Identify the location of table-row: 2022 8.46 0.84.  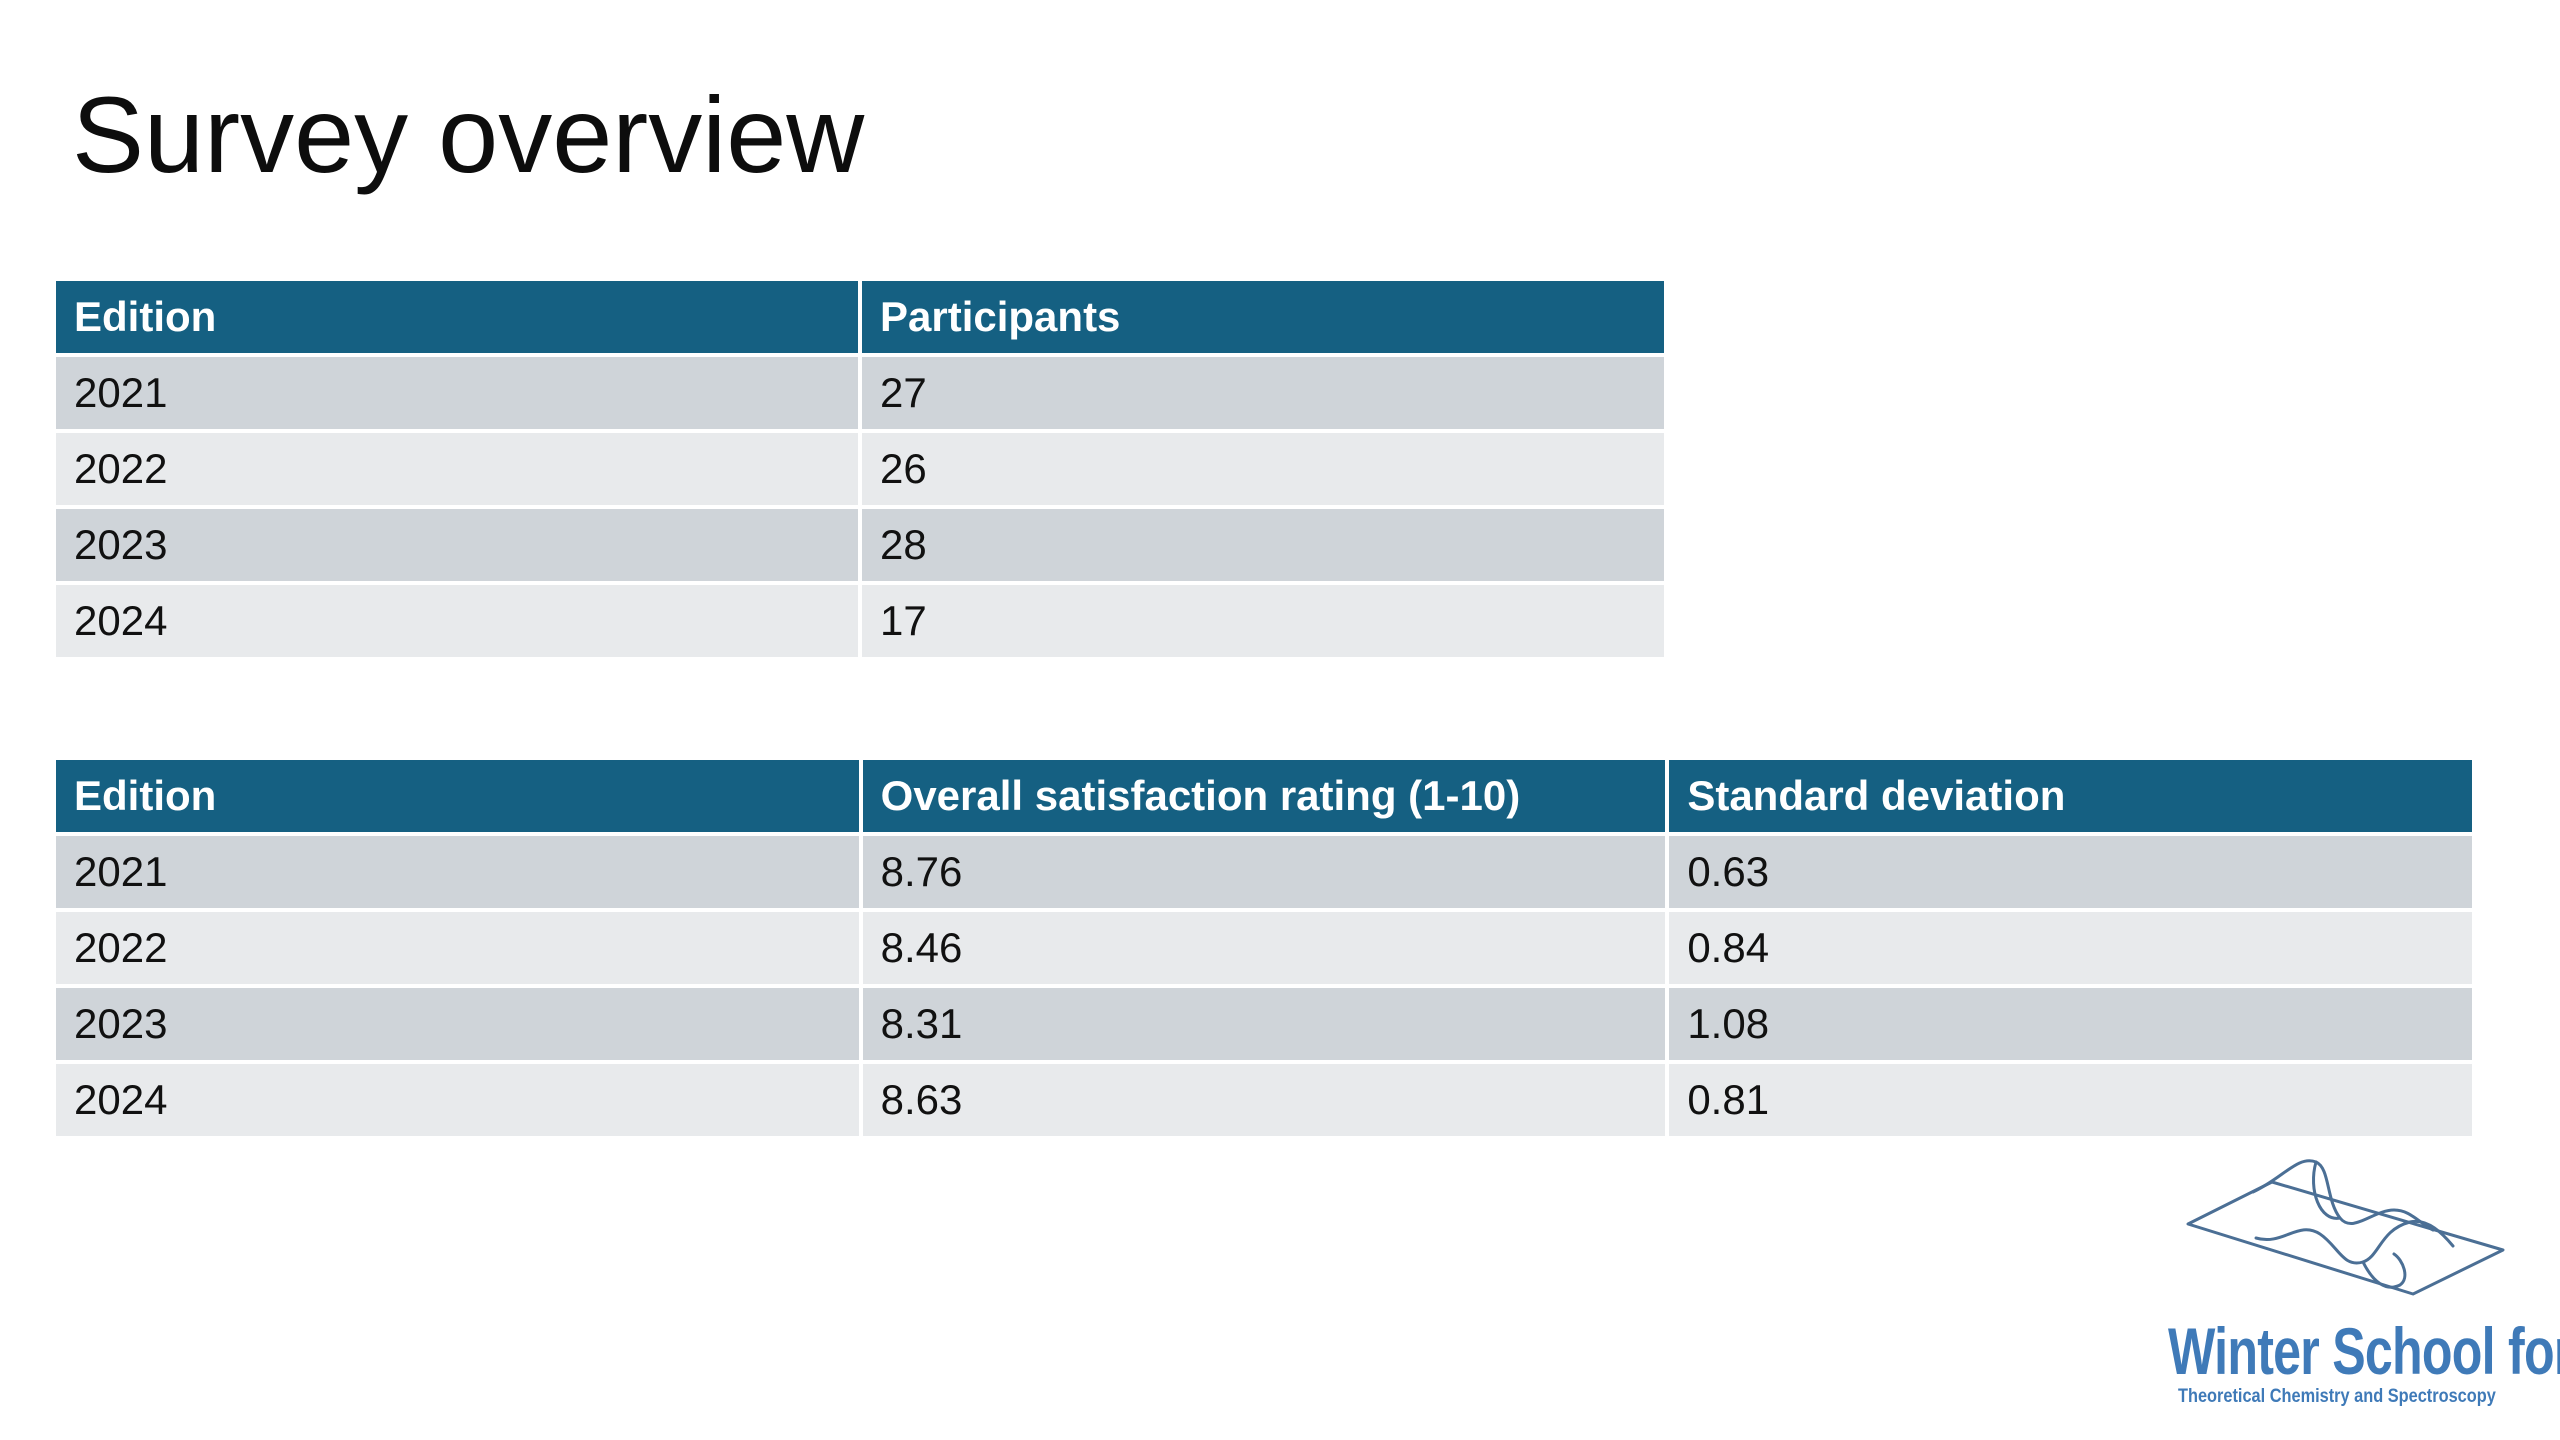
(1264, 948).